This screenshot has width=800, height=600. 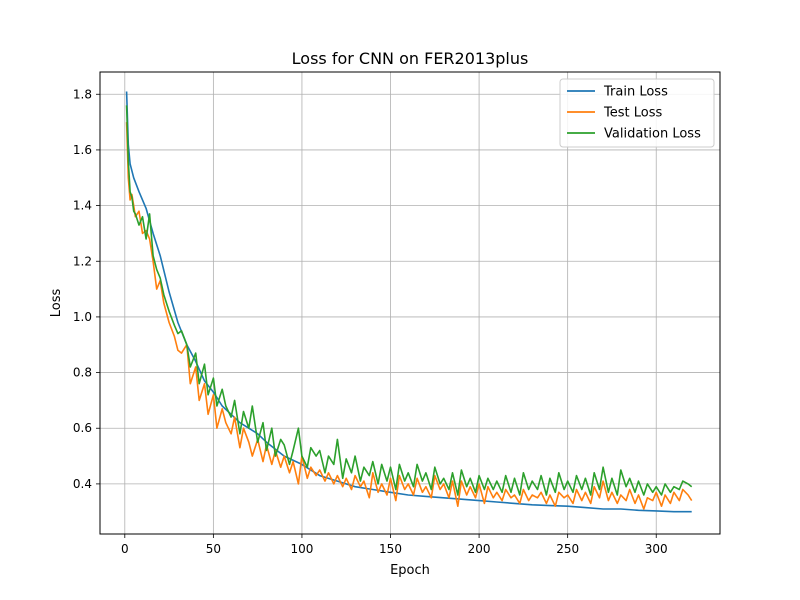 I want to click on y-tick-label: 0.6, so click(x=82, y=428).